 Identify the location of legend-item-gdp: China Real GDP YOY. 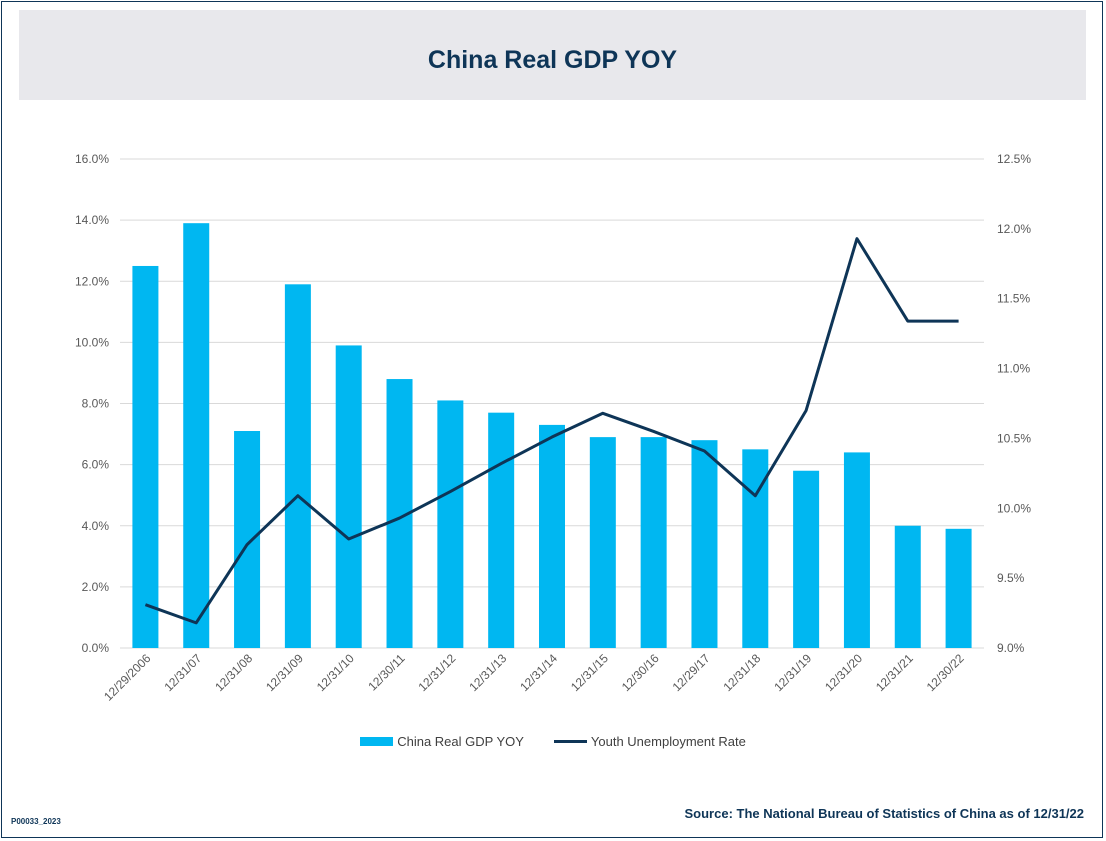
(442, 741).